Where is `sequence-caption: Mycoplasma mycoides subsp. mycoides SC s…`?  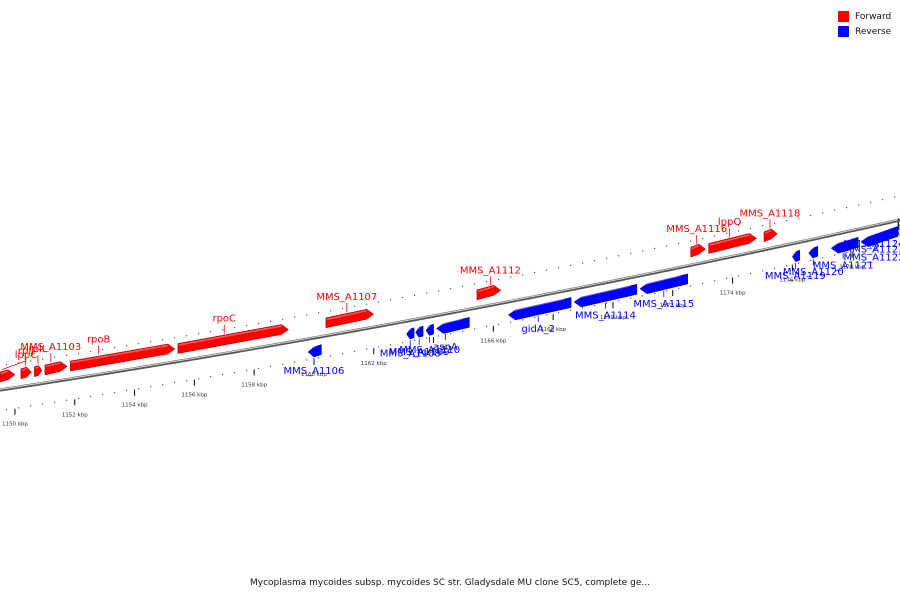 sequence-caption: Mycoplasma mycoides subsp. mycoides SC s… is located at coordinates (450, 583).